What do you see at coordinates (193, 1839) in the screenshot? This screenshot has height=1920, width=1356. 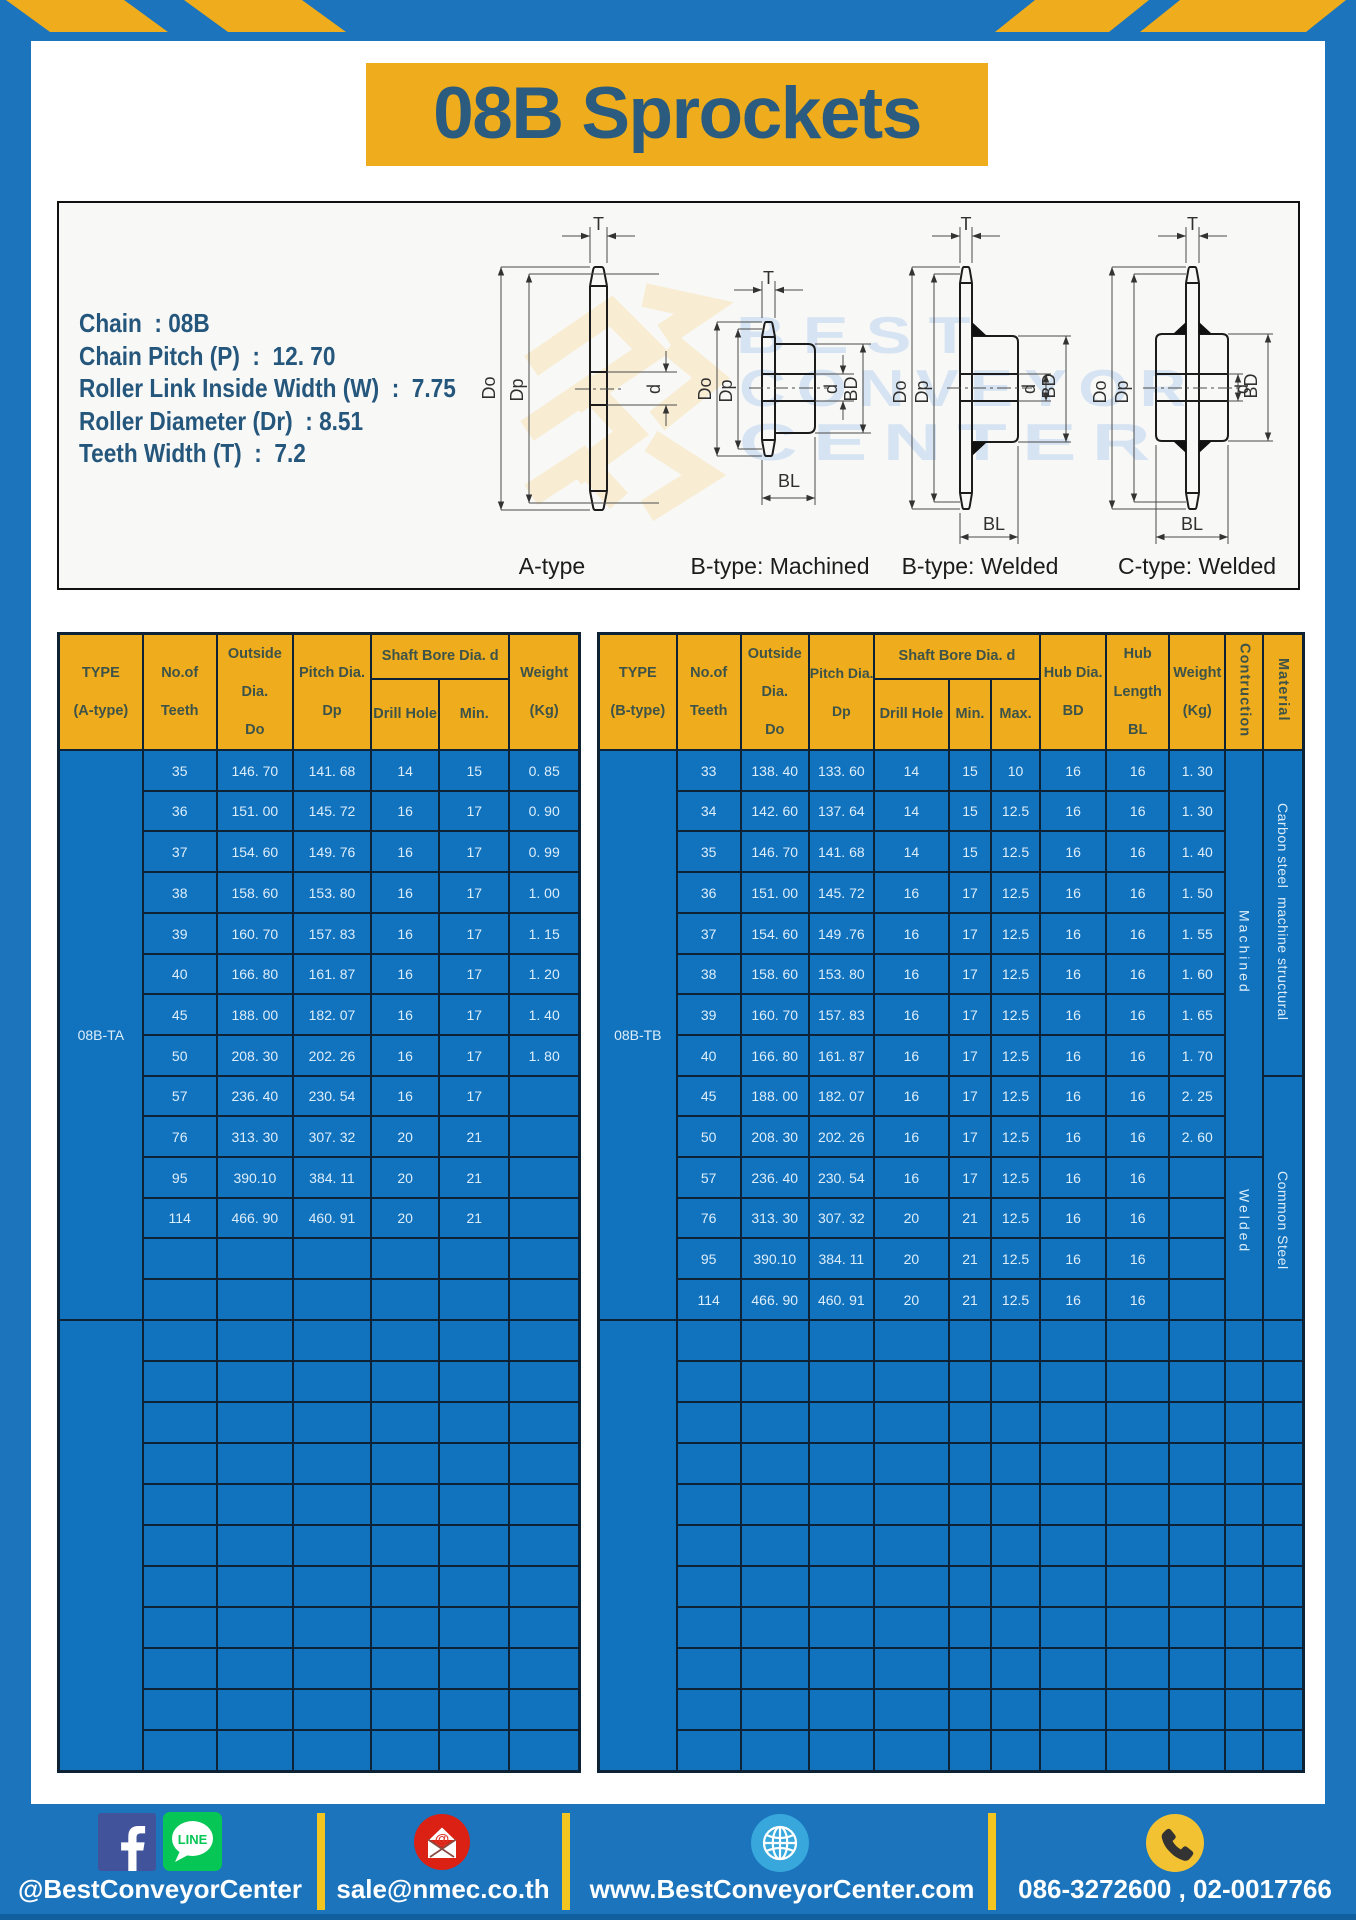 I see `svg-text: LINE` at bounding box center [193, 1839].